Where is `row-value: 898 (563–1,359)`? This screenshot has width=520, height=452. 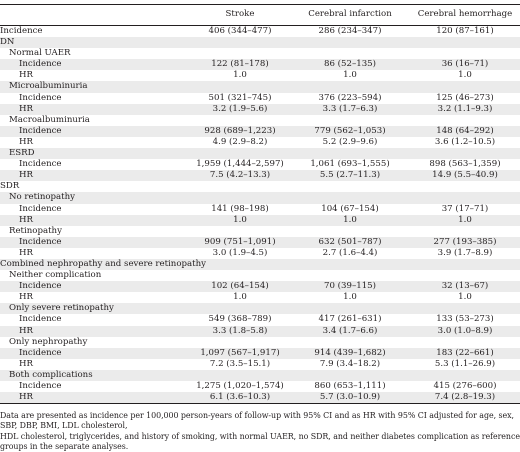 row-value: 898 (563–1,359) is located at coordinates (465, 164).